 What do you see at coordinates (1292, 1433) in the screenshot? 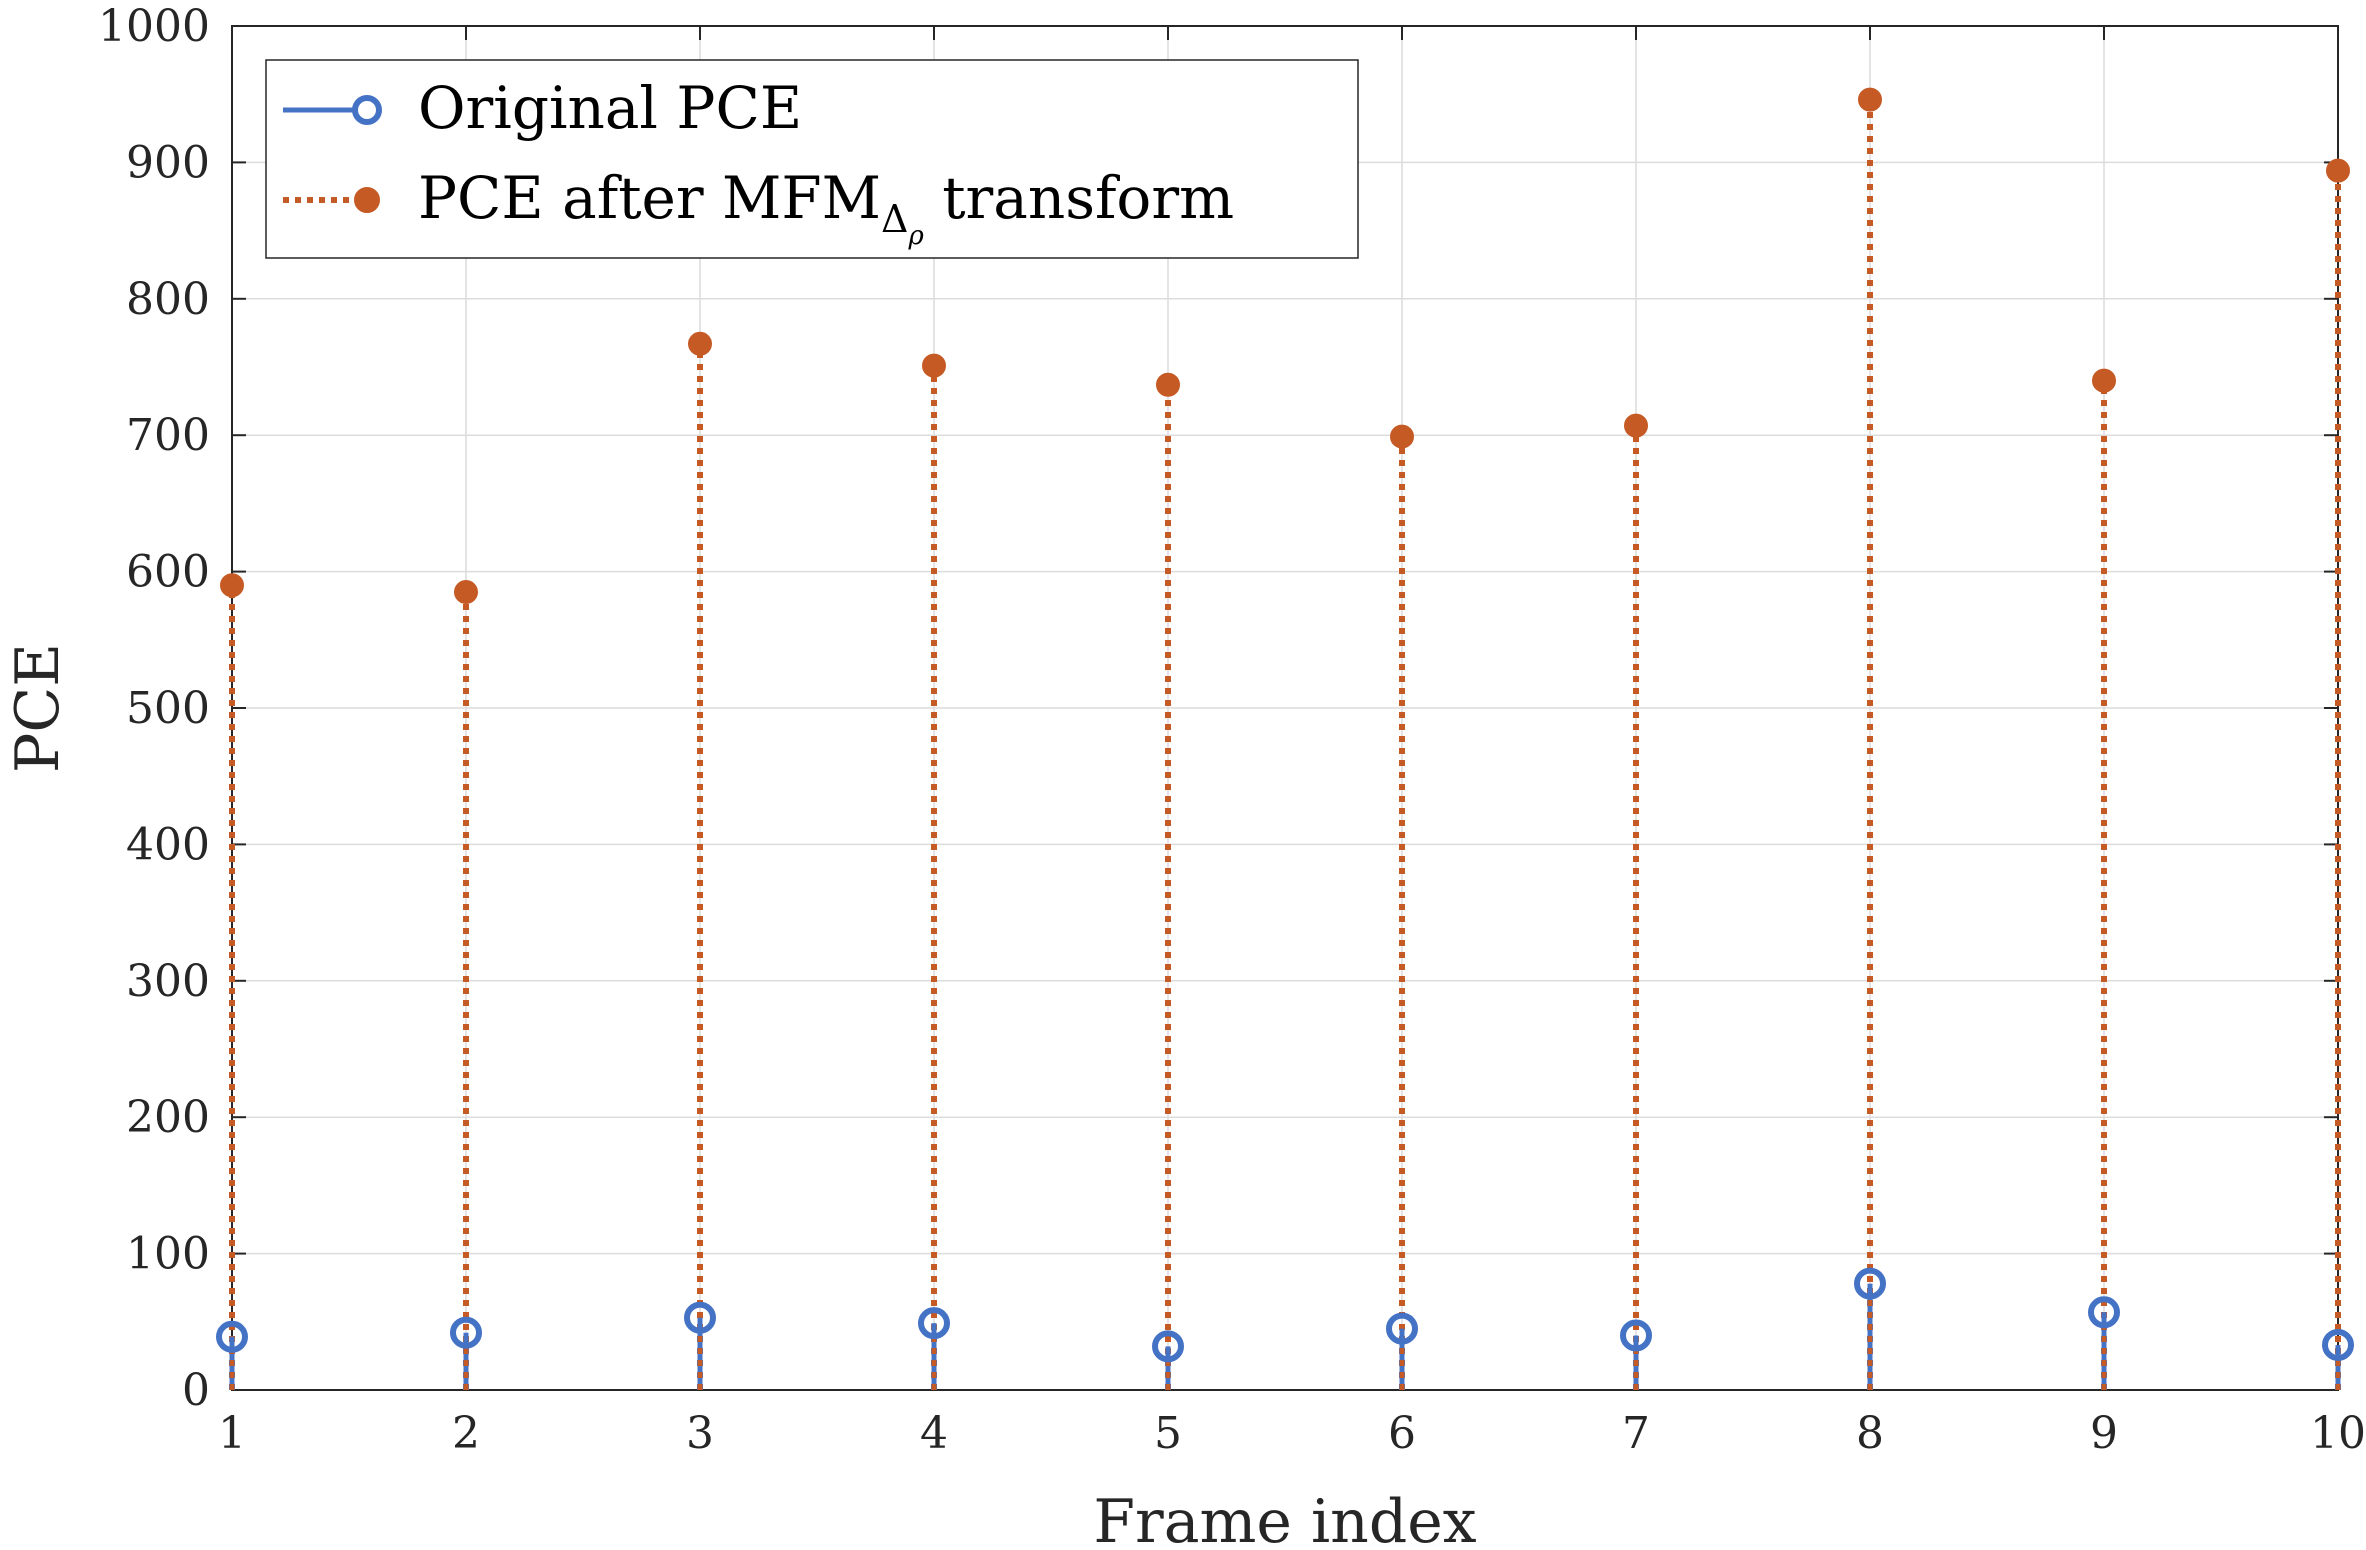
I see `x-tick-labels: 1 2 3 4 5 6 7 8 9 10` at bounding box center [1292, 1433].